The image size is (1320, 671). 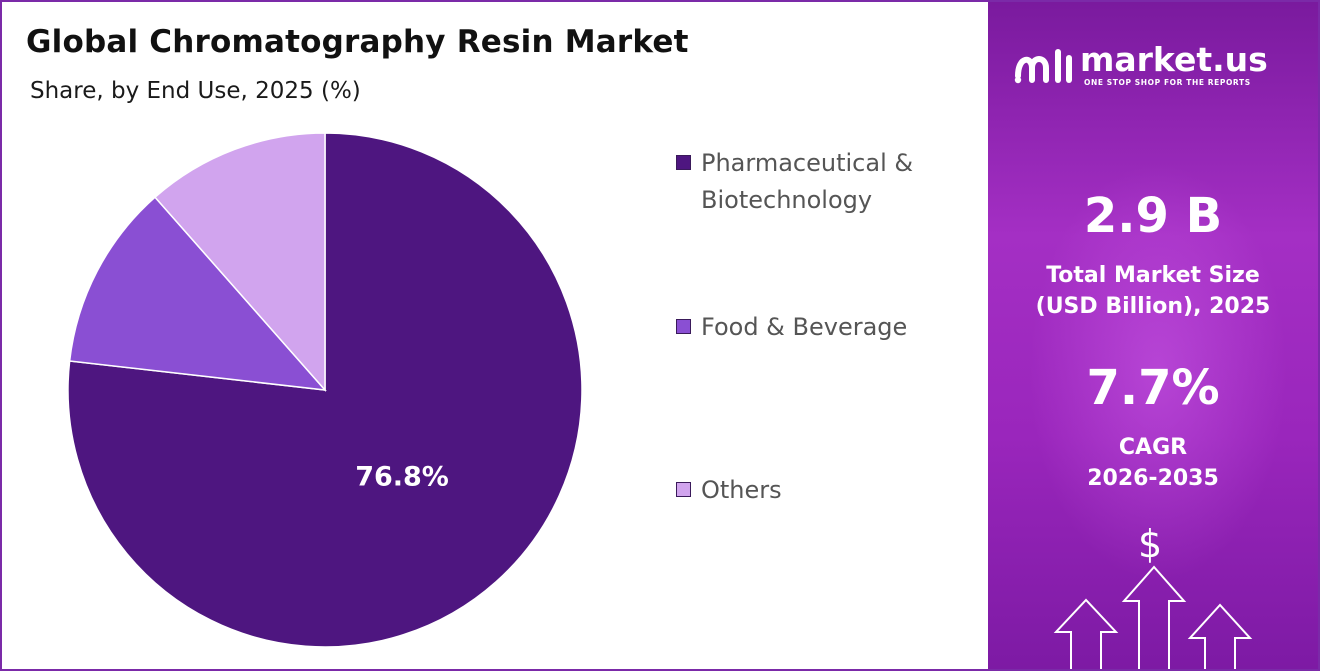 I want to click on chart-subtitle: Share, by End Use, 2025 (%), so click(x=195, y=91).